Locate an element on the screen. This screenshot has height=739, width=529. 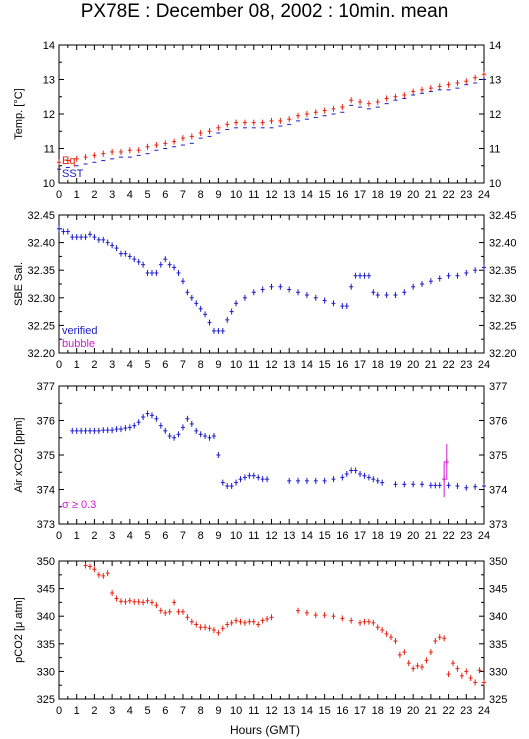
y-tick-label-right: 375 is located at coordinates (498, 456).